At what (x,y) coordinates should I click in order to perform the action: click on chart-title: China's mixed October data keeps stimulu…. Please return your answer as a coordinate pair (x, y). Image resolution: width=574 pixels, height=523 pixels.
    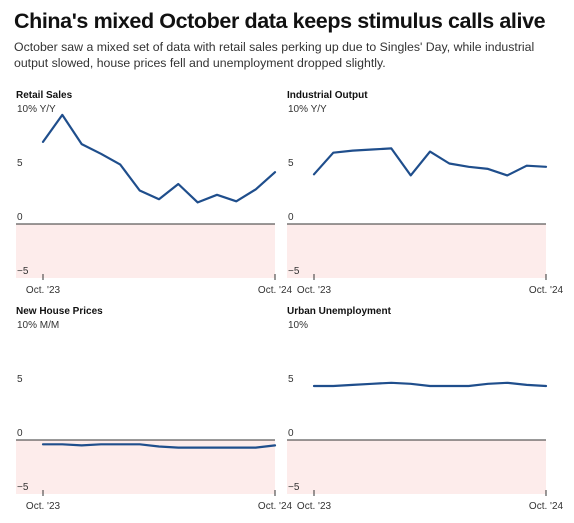
    Looking at the image, I should click on (280, 21).